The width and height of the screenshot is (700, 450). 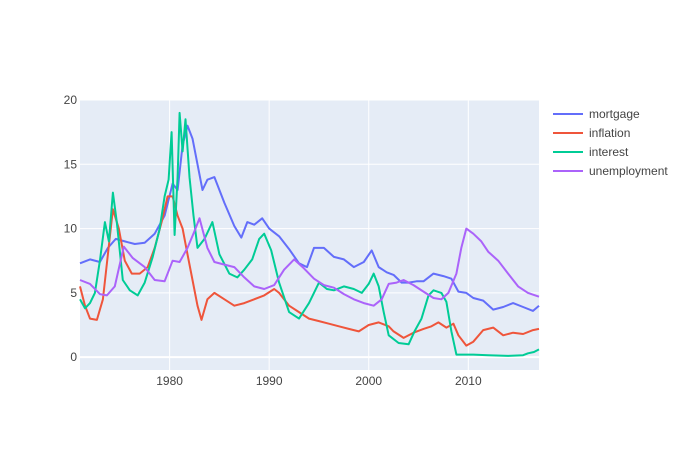 What do you see at coordinates (71, 100) in the screenshot?
I see `y-tick-label: 20` at bounding box center [71, 100].